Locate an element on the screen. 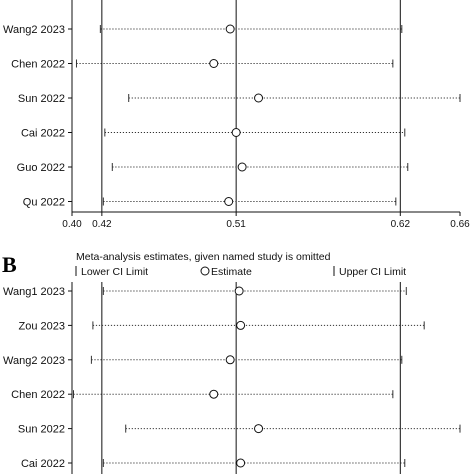  study-label: Guo 2022 is located at coordinates (41, 168).